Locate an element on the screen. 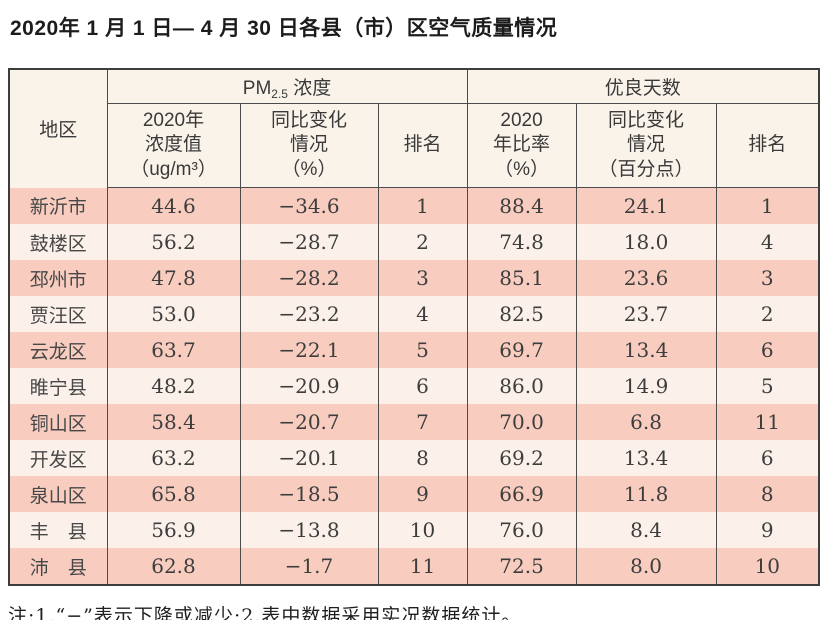 The image size is (825, 620). pm-value-cell: 47.8 is located at coordinates (173, 278).